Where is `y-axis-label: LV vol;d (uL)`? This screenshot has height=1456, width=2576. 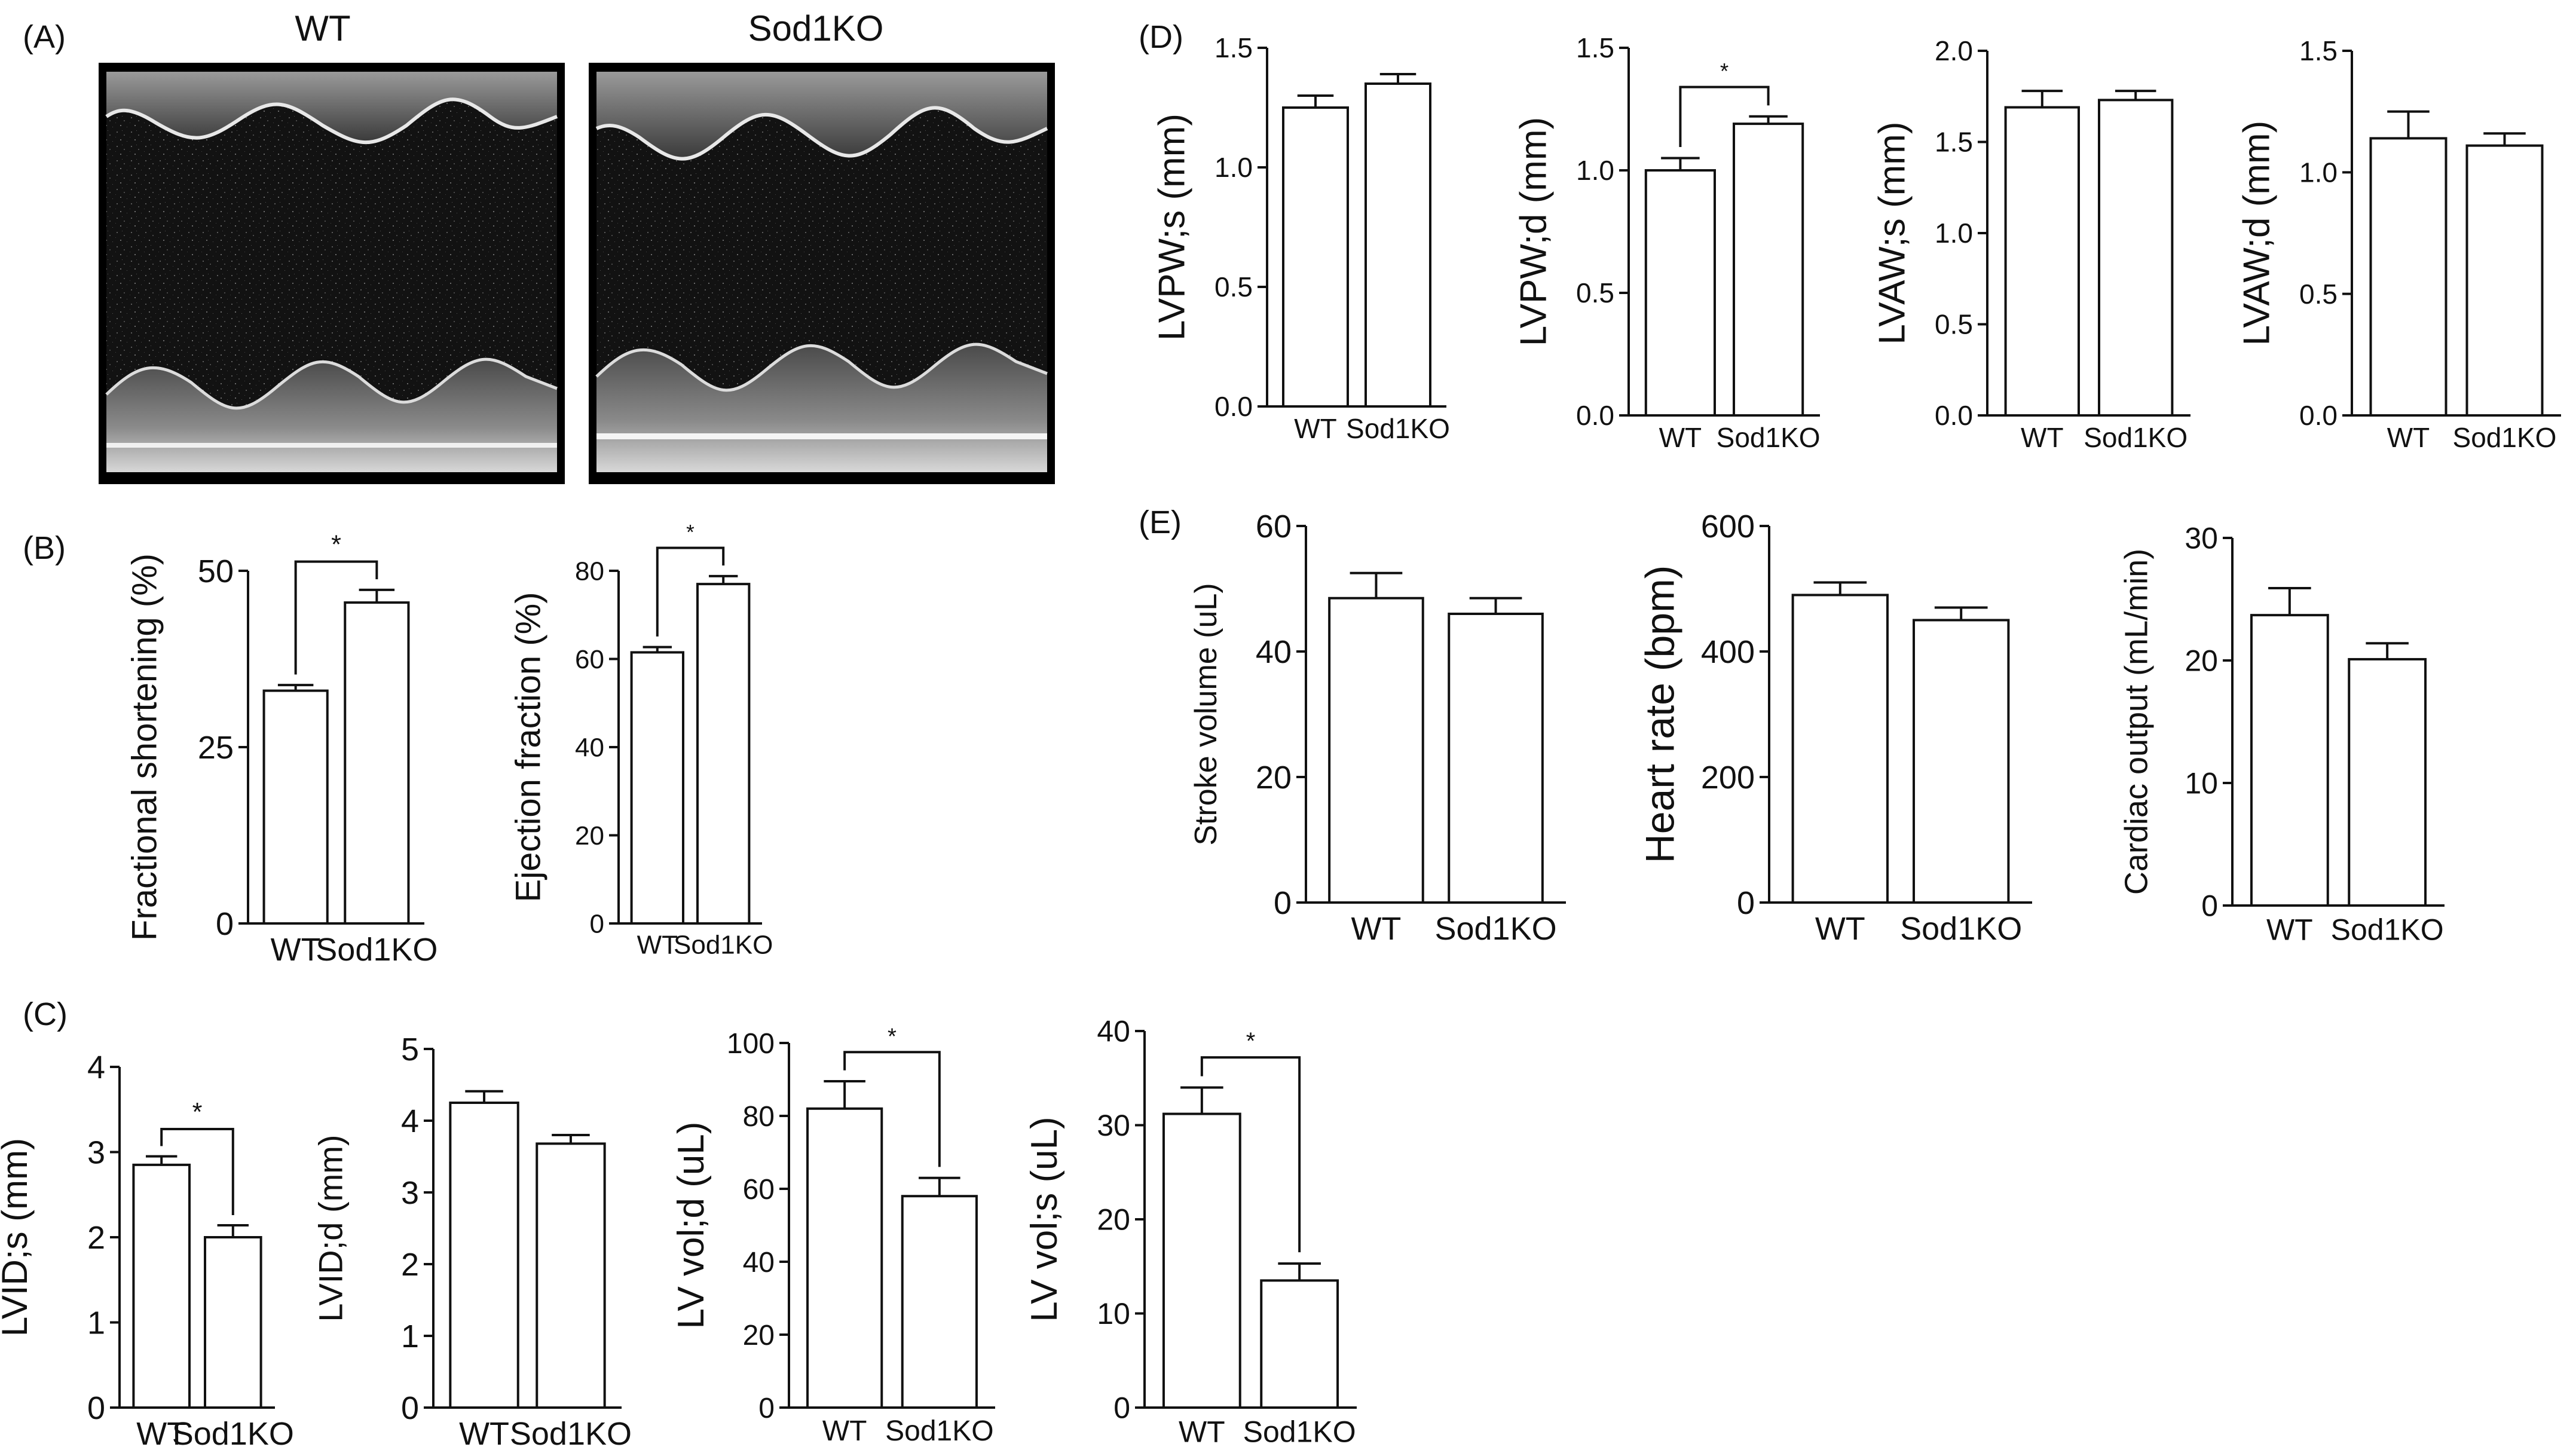 y-axis-label: LV vol;d (uL) is located at coordinates (691, 1226).